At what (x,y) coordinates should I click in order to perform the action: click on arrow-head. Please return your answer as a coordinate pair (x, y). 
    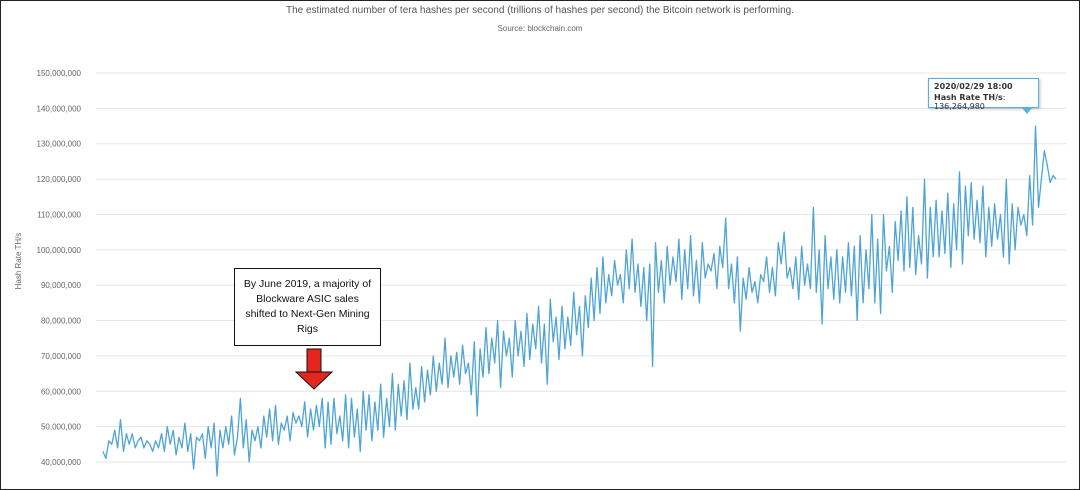
    Looking at the image, I should click on (314, 380).